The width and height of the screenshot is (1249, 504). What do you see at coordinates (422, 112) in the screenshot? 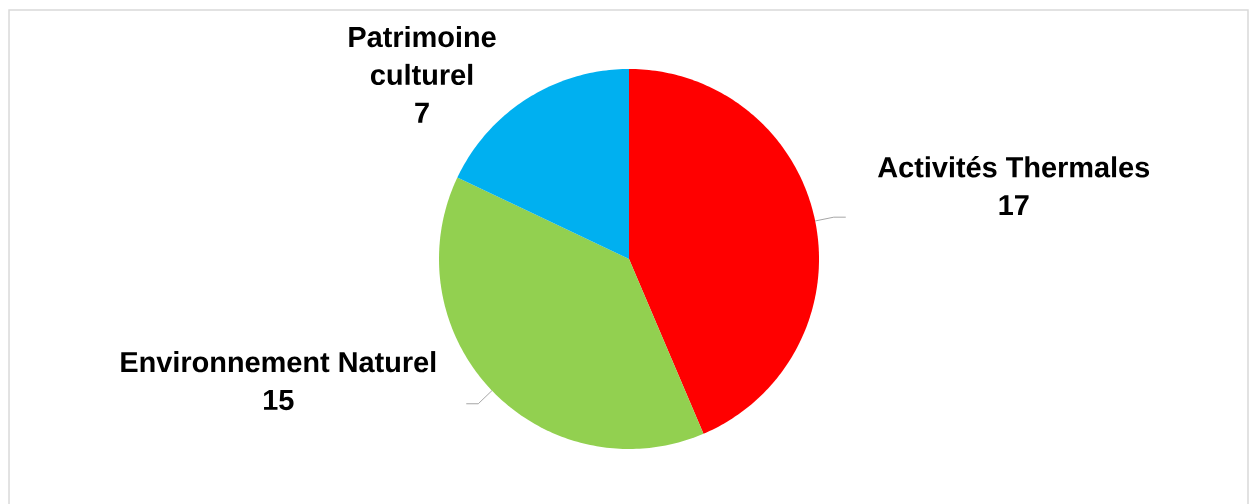
I see `data-label: 7` at bounding box center [422, 112].